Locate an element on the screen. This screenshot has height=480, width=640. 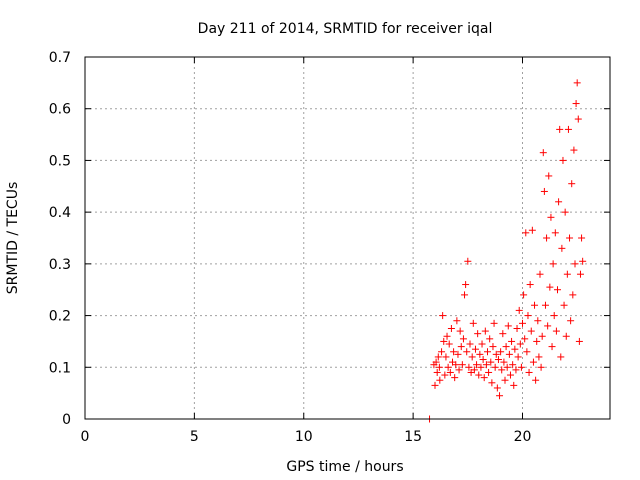
x-tick-label: 10 is located at coordinates (304, 437).